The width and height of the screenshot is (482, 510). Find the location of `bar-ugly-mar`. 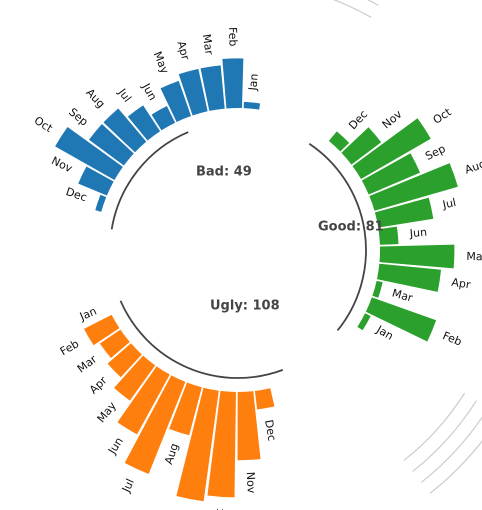

bar-ugly-mar is located at coordinates (114, 344).